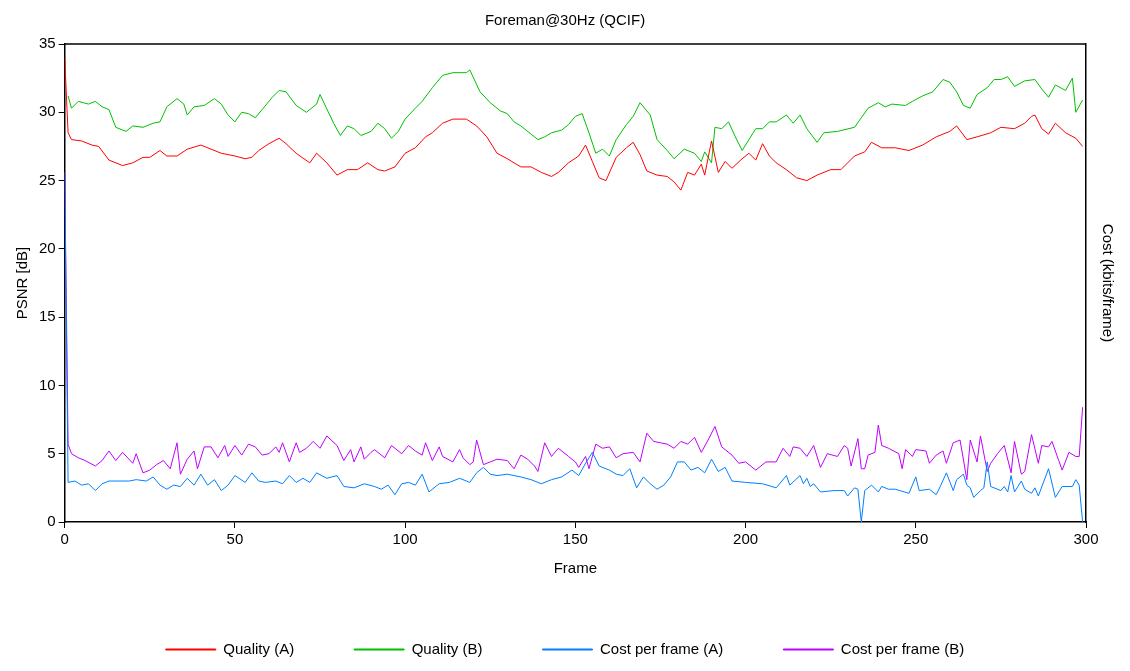 This screenshot has height=671, width=1130. Describe the element at coordinates (916, 539) in the screenshot. I see `x-tick-label: 250` at that location.